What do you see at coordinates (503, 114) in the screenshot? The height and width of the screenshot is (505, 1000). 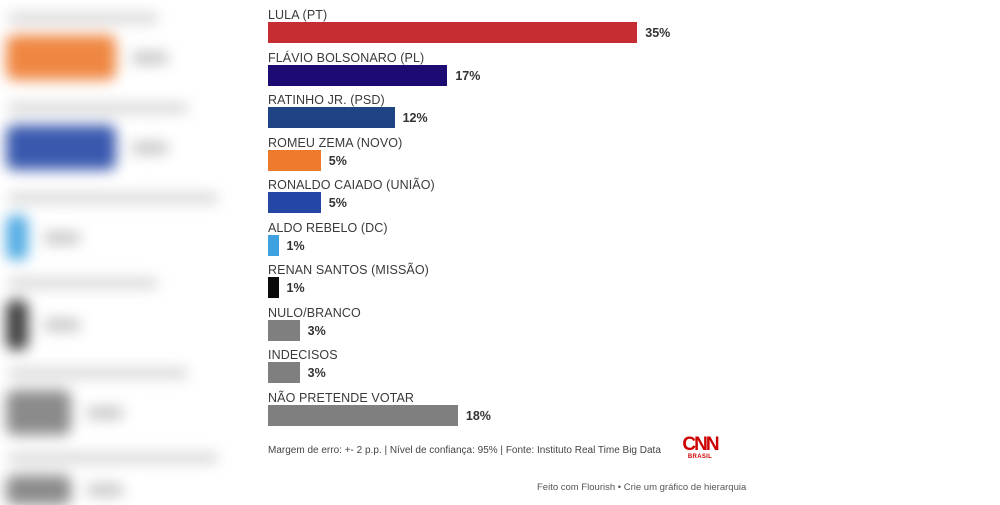 I see `chart-row: RATINHO JR. (PSD) 12%` at bounding box center [503, 114].